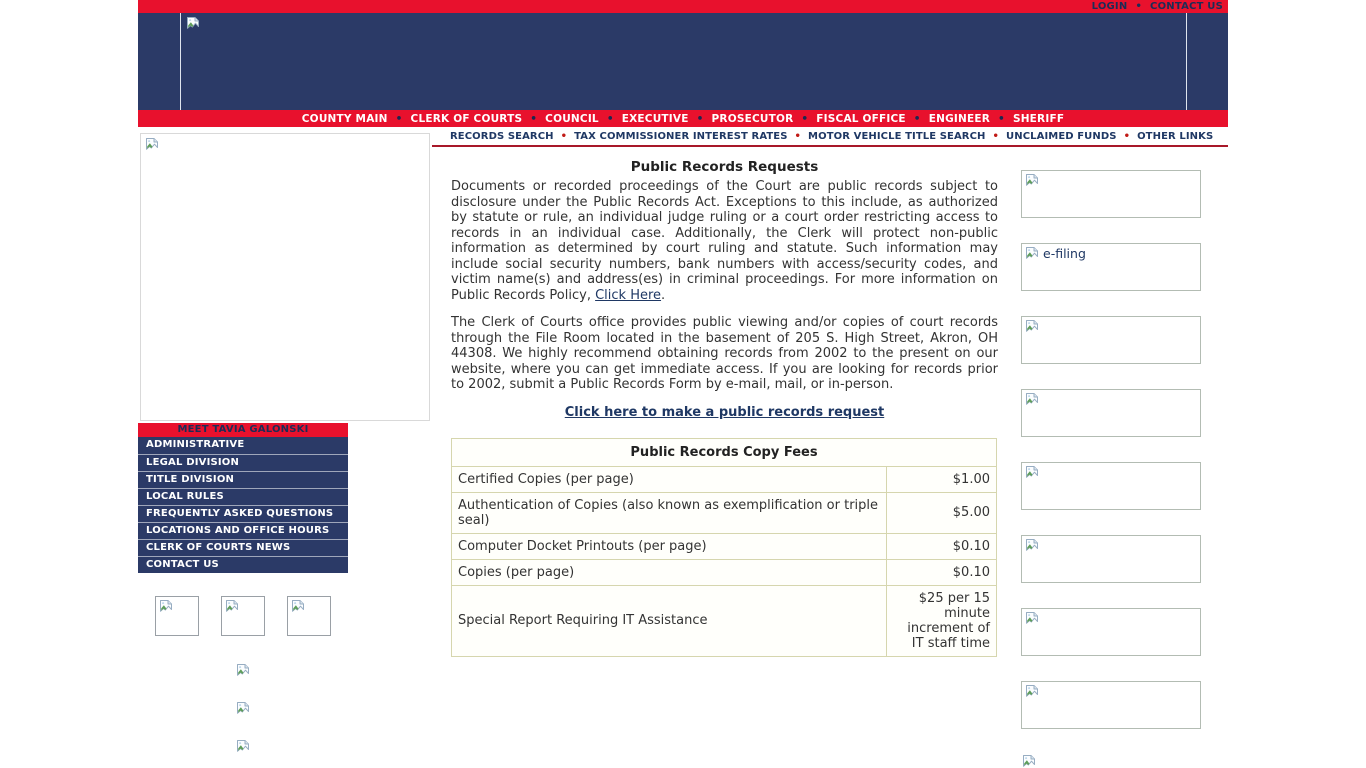 The height and width of the screenshot is (768, 1366). Describe the element at coordinates (644, 119) in the screenshot. I see `county-nav-link: EXECUTIVE` at that location.